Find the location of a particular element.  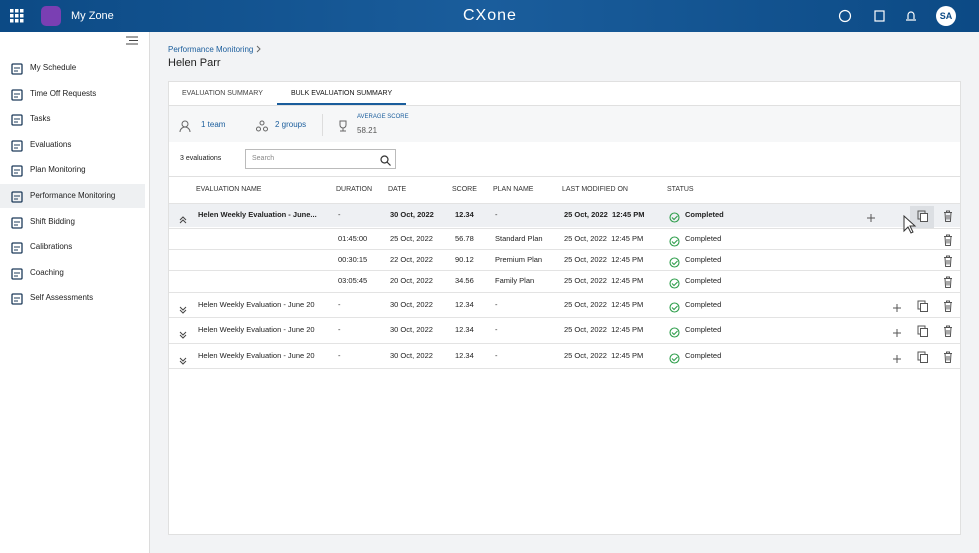

app-grid is located at coordinates (17, 16).